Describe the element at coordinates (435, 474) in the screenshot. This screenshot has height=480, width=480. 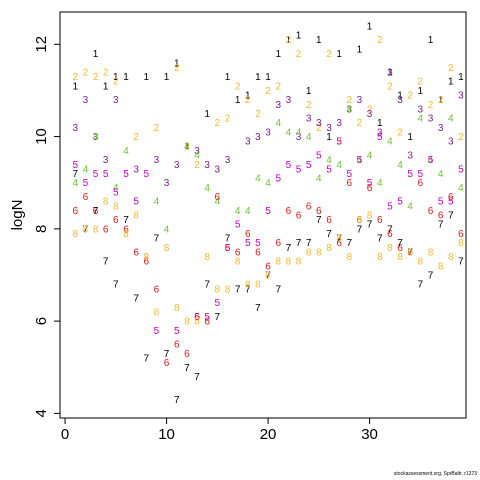
I see `credit-text: stockassessment.org, SprBaltr, r1373` at that location.